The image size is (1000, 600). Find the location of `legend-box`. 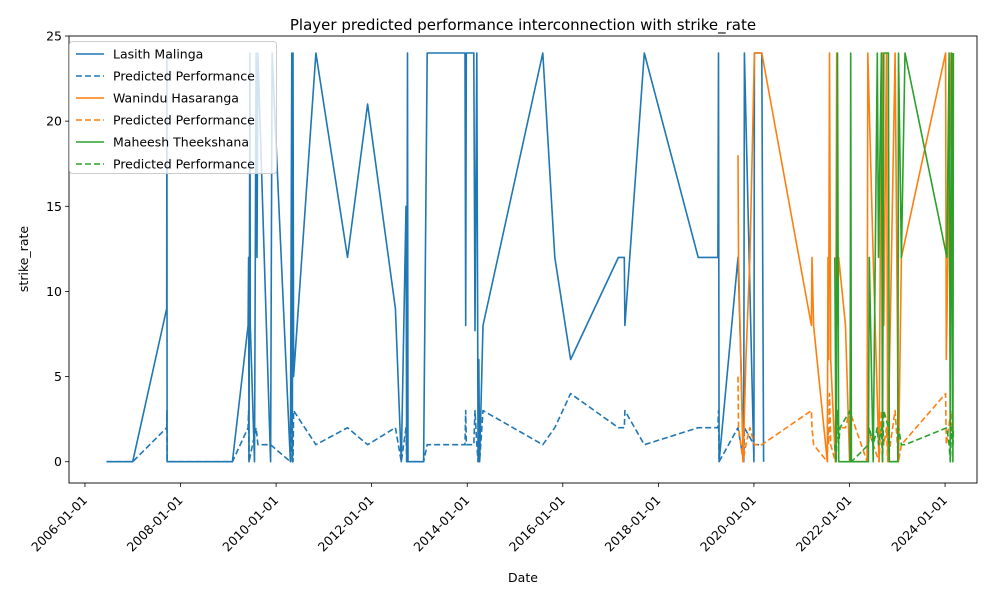

legend-box is located at coordinates (173, 107).